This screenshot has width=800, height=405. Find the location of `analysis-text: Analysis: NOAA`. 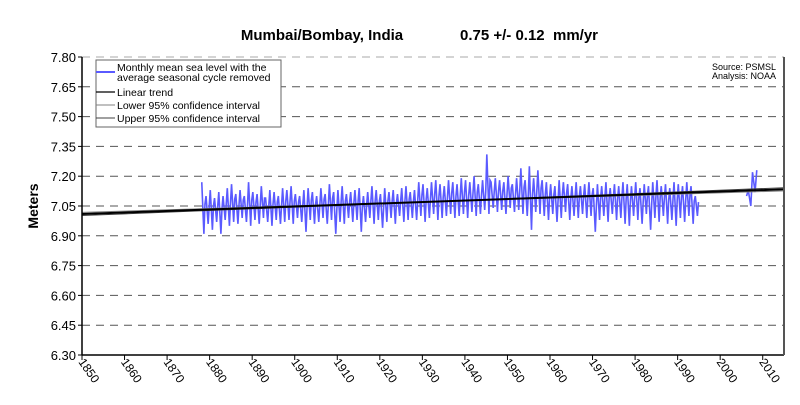

analysis-text: Analysis: NOAA is located at coordinates (744, 76).